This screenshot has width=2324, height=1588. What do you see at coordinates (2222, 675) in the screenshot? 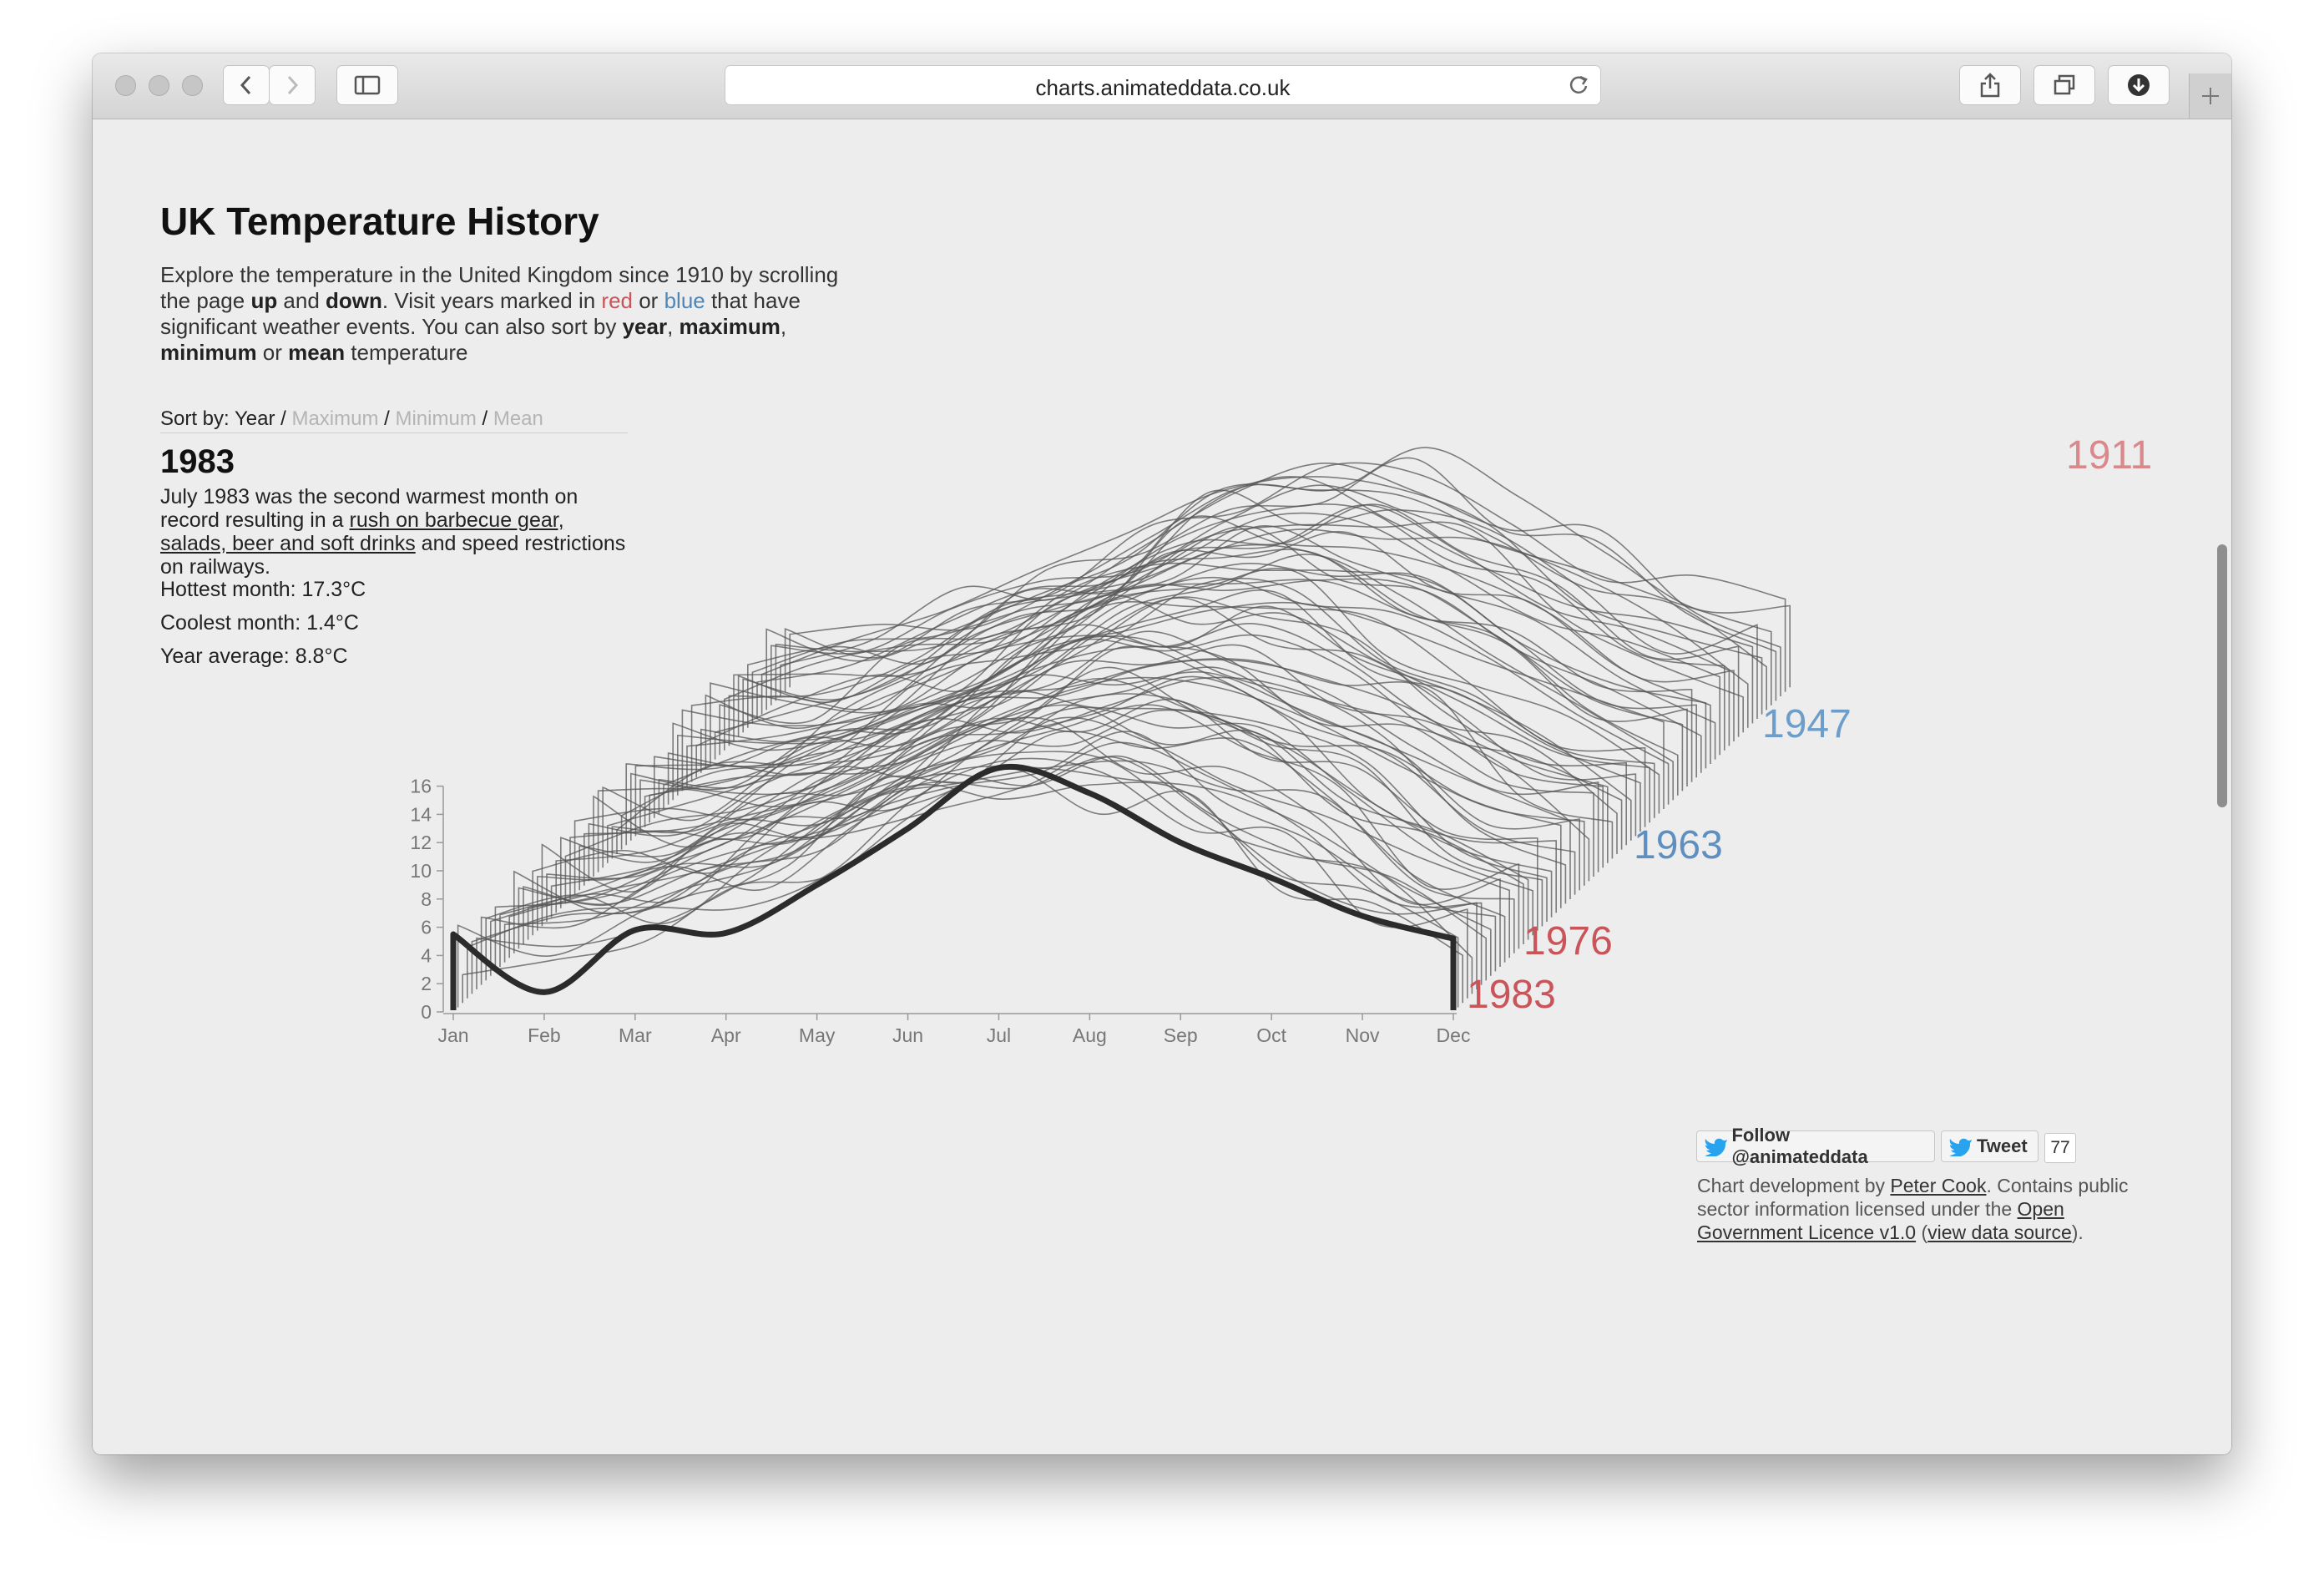
I see `vertical-scrollbar` at bounding box center [2222, 675].